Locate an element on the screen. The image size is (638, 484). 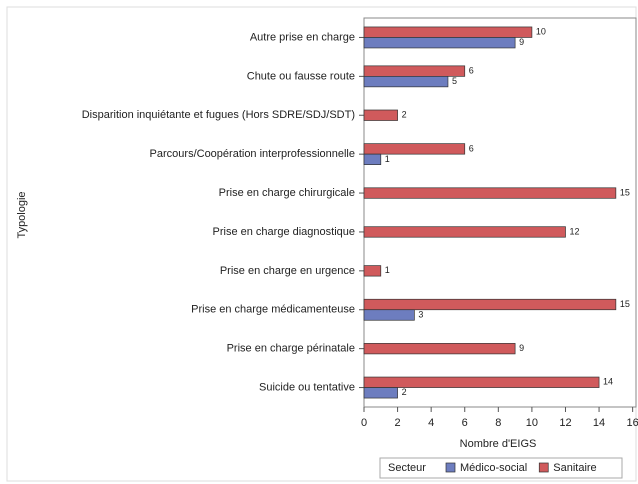
x-tick-label: 2 is located at coordinates (398, 423).